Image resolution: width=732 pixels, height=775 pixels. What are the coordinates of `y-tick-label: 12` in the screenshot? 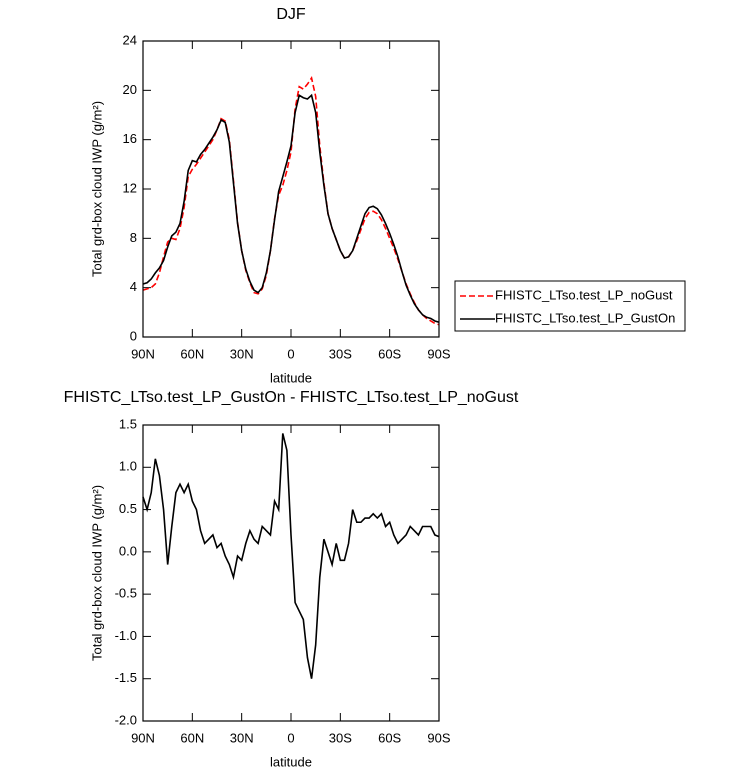 It's located at (130, 187).